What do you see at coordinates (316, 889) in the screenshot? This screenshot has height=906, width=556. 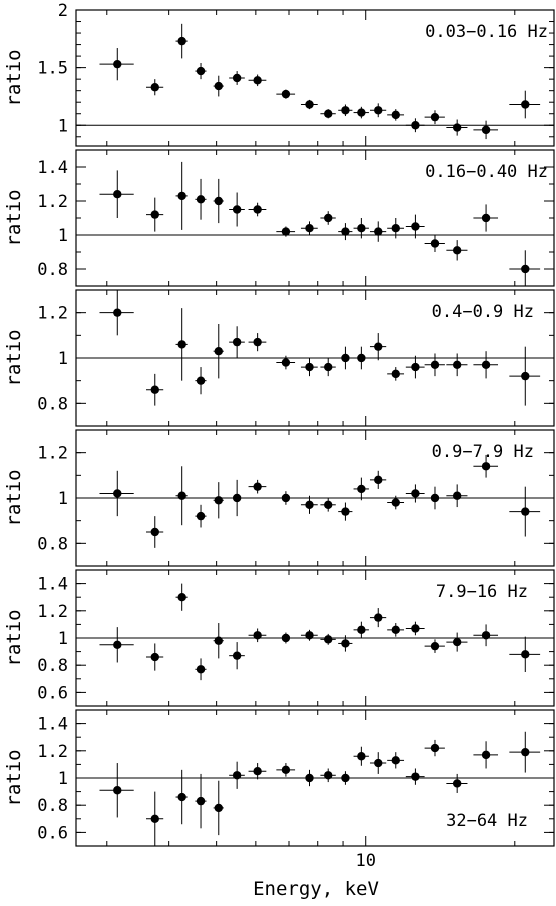 I see `x-axis-label: Energy, keV` at bounding box center [316, 889].